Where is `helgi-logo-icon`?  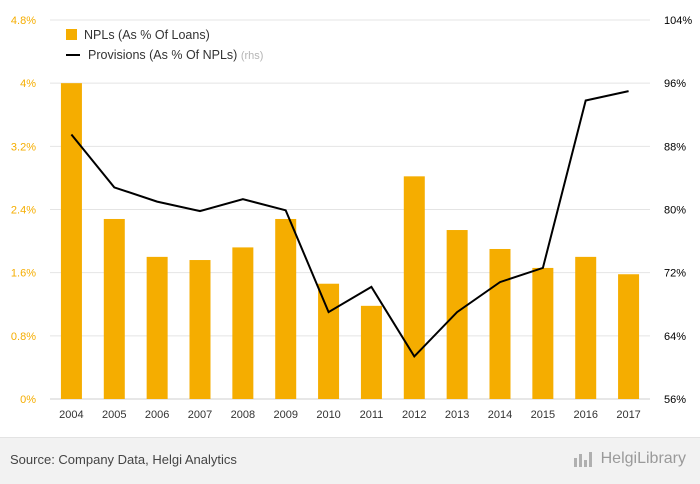
helgi-logo-icon is located at coordinates (582, 459).